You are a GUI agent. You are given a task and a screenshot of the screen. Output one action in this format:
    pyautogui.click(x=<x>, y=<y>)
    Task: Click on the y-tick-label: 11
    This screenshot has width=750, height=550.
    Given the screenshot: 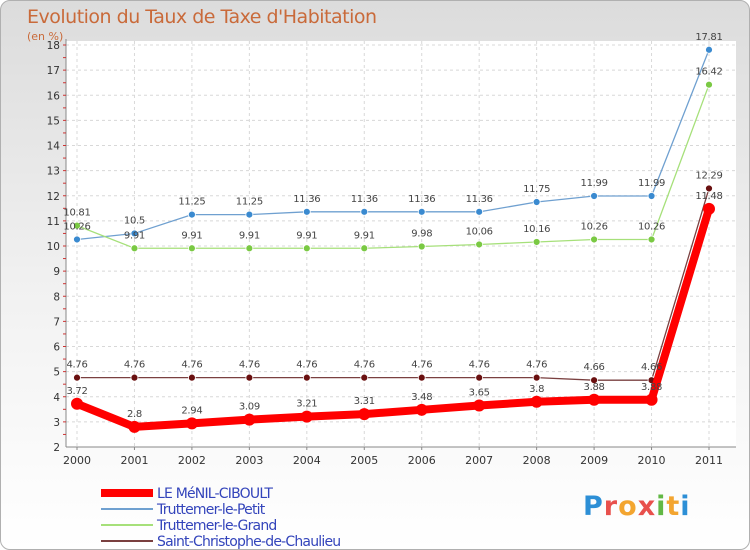 What is the action you would take?
    pyautogui.click(x=53, y=222)
    